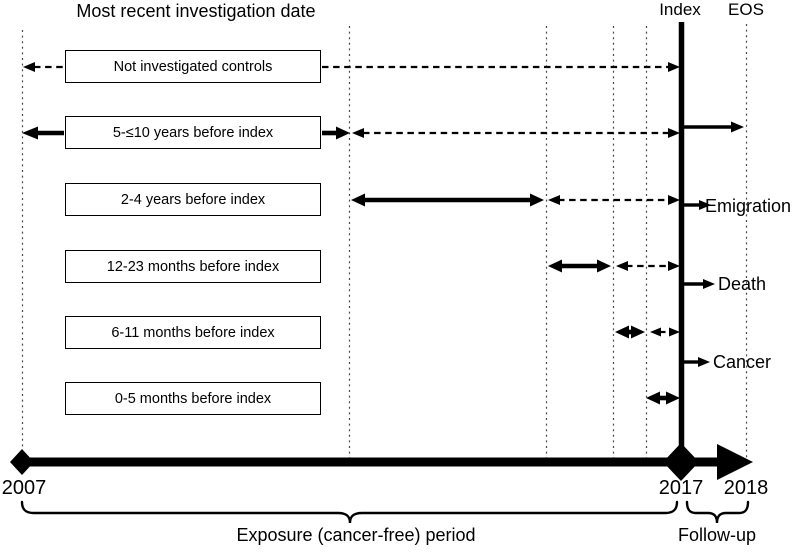 This screenshot has height=554, width=800. What do you see at coordinates (697, 205) in the screenshot?
I see `emigration-arrow` at bounding box center [697, 205].